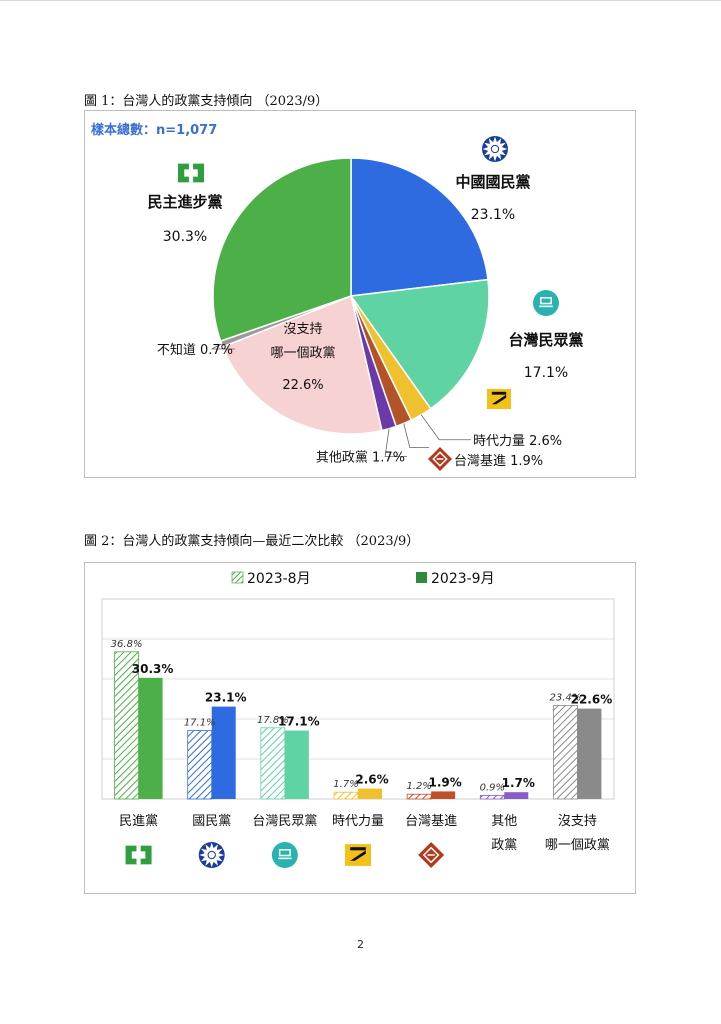  I want to click on category-label: 民進黨, so click(138, 821).